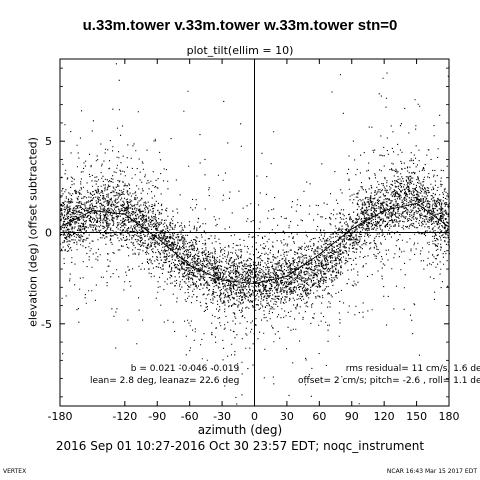  What do you see at coordinates (319, 416) in the screenshot?
I see `x-tick-label: 60` at bounding box center [319, 416].